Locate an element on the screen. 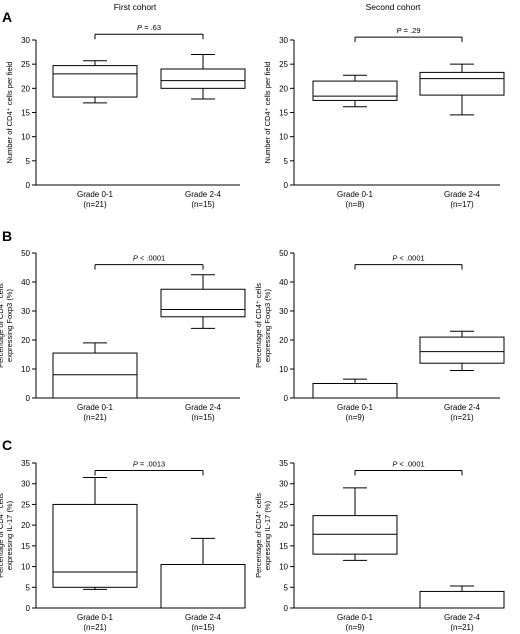 This screenshot has width=520, height=634. column-title-second-cohort: Second cohort is located at coordinates (393, 7).